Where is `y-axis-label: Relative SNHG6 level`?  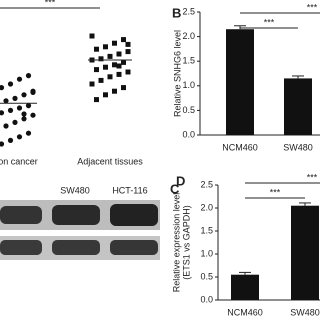 y-axis-label: Relative SNHG6 level is located at coordinates (177, 73).